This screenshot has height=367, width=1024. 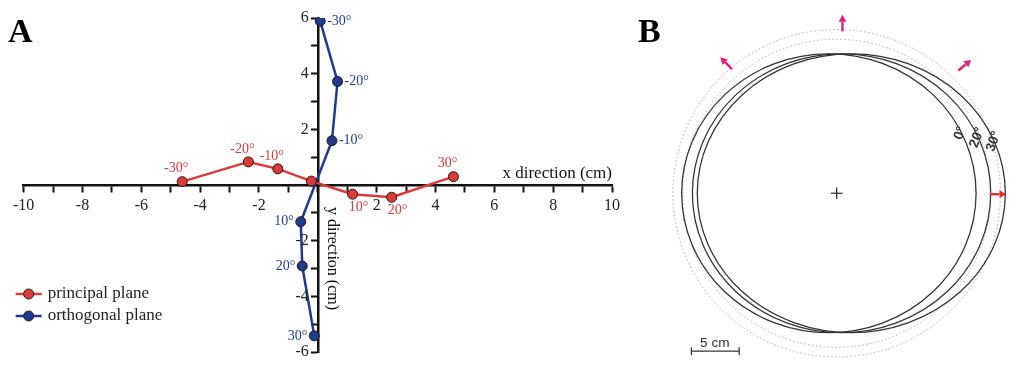 I want to click on x-tick-label: 10, so click(x=612, y=204).